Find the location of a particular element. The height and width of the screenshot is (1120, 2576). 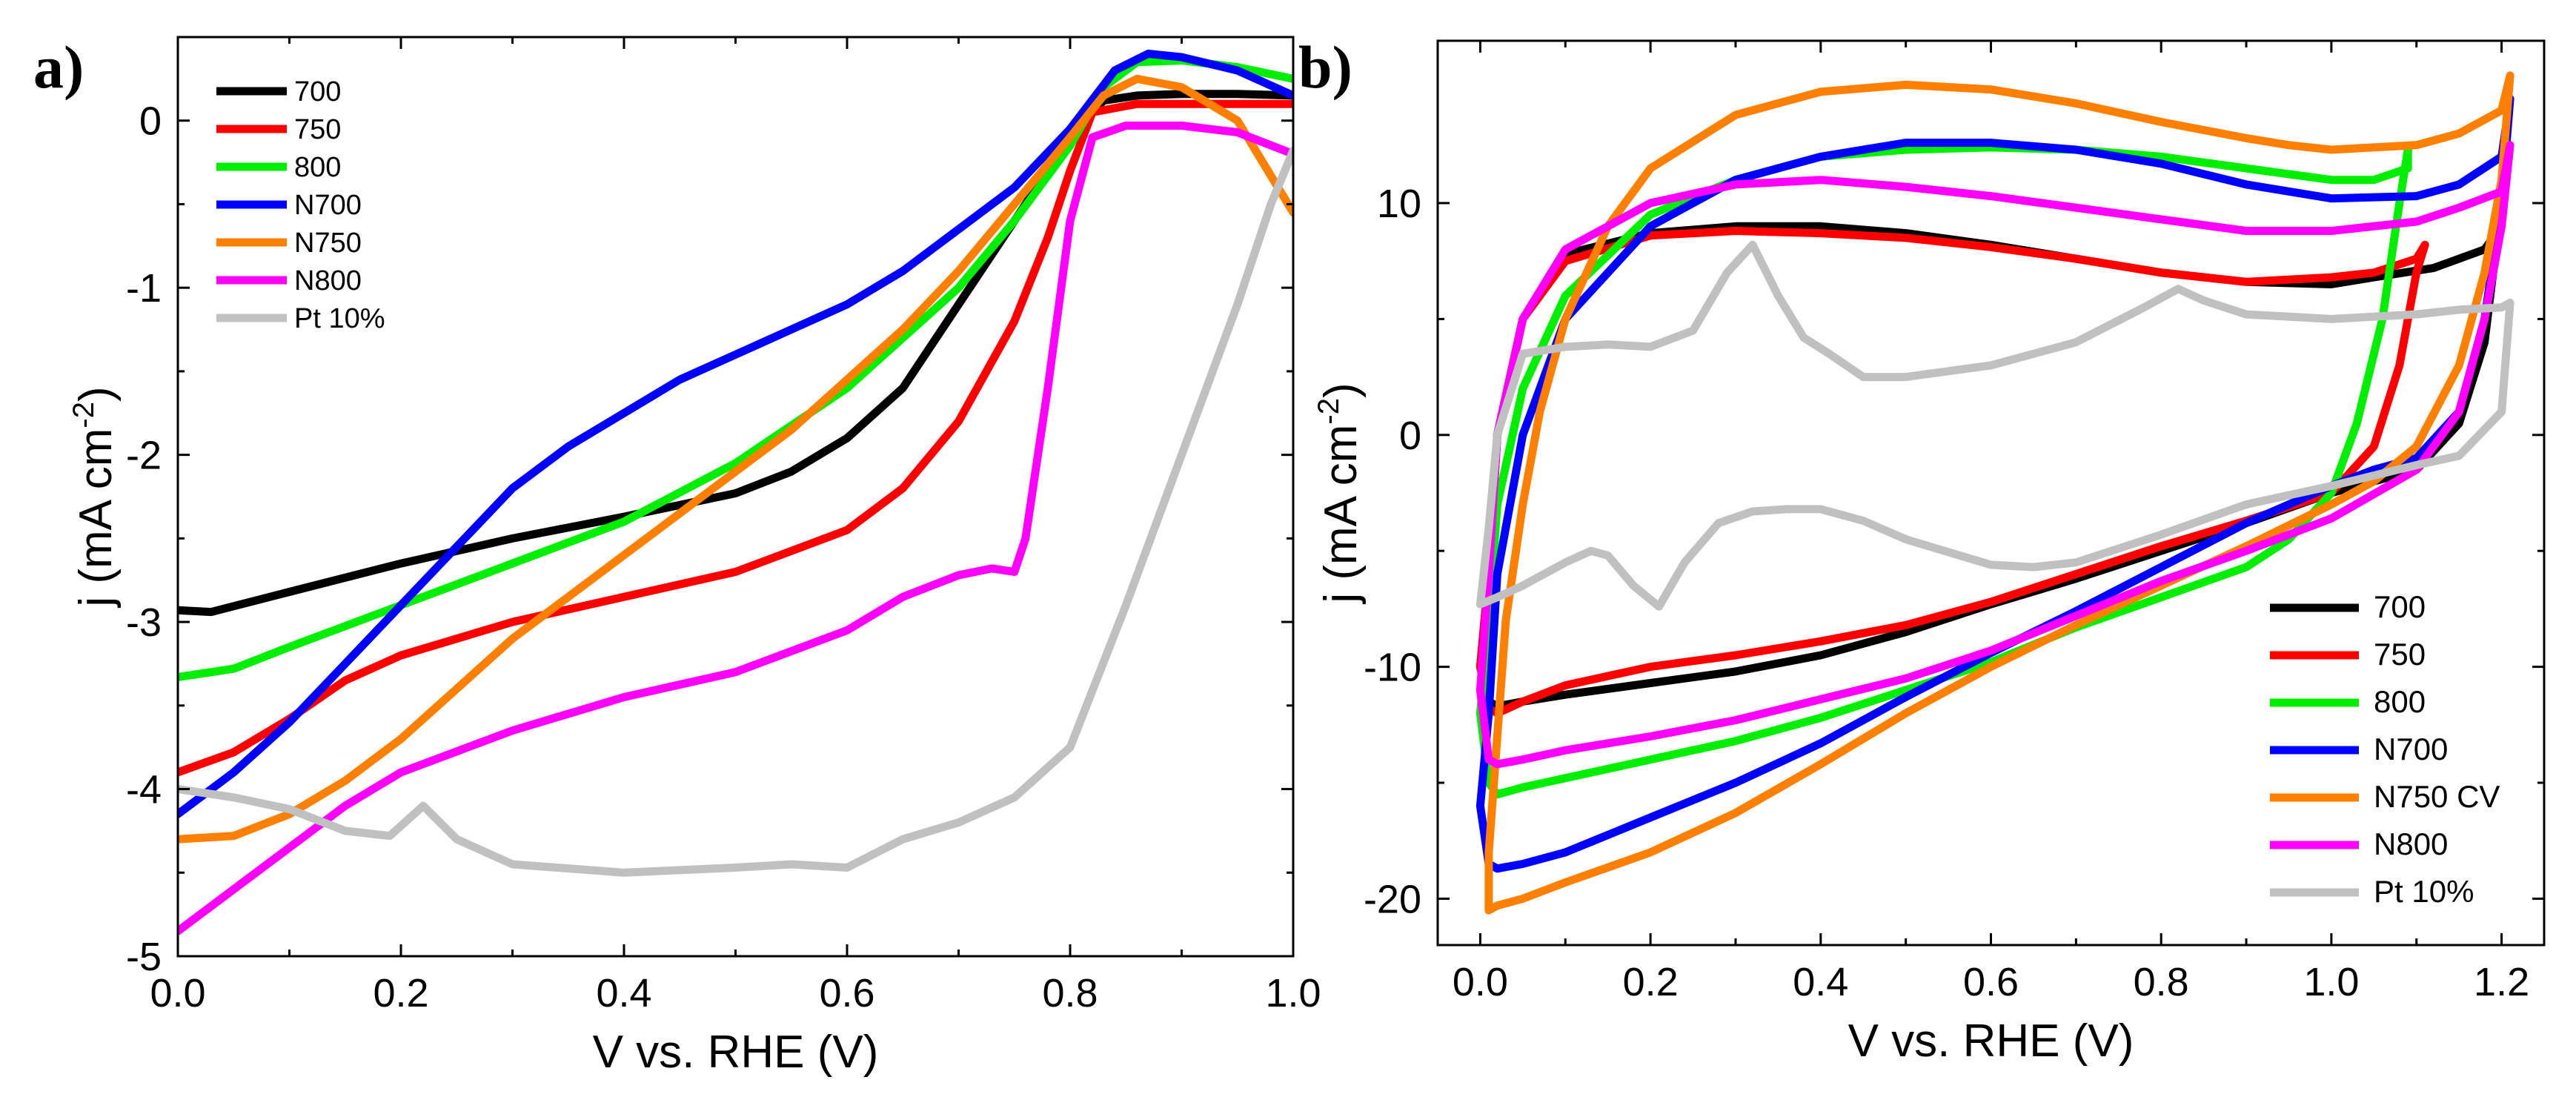

legend-label: N750 is located at coordinates (328, 243).